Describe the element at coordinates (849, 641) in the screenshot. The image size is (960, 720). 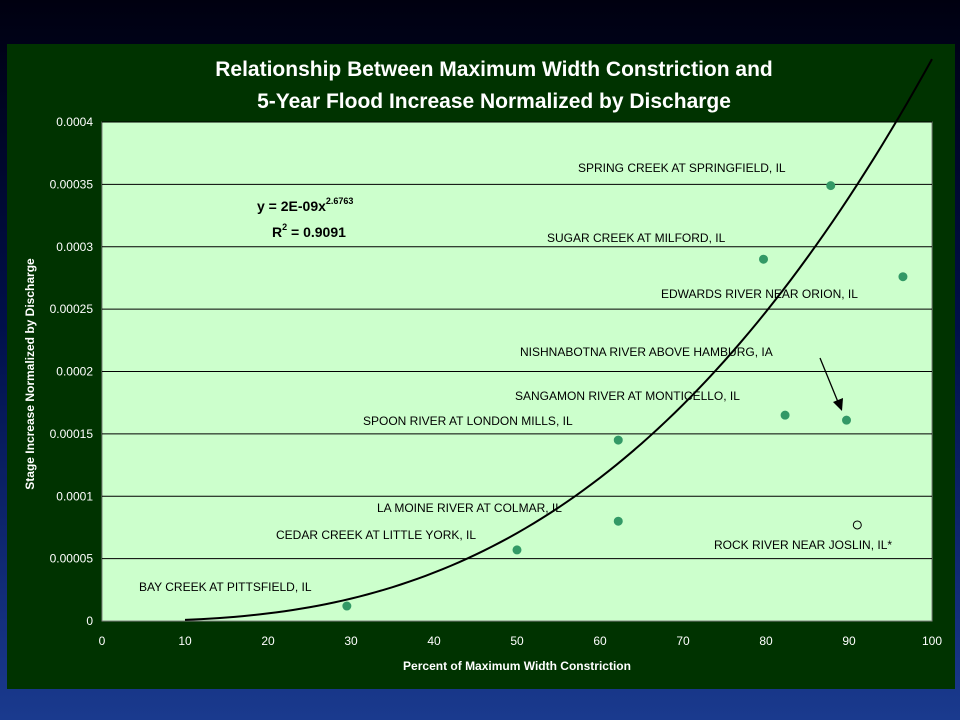
I see `x-tick-label: 90` at that location.